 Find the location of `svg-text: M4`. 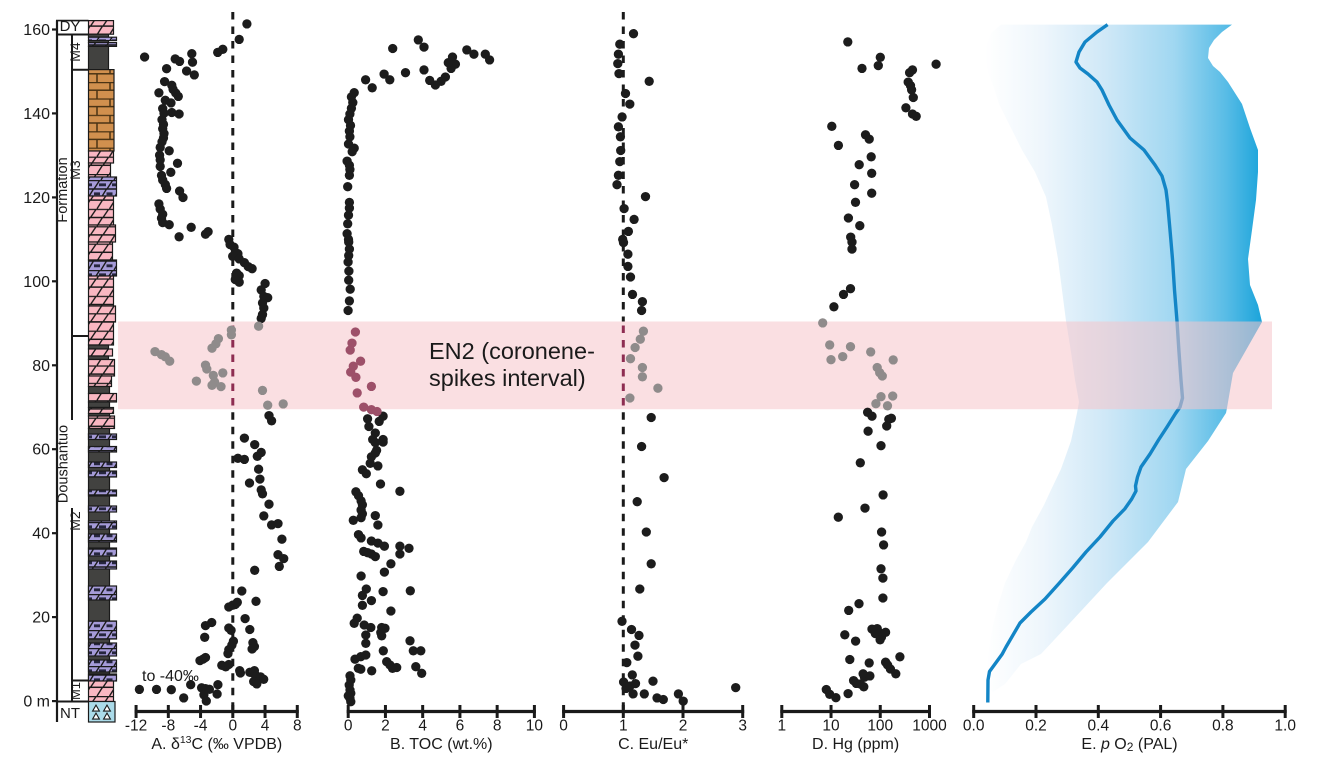

svg-text: M4 is located at coordinates (75, 52).